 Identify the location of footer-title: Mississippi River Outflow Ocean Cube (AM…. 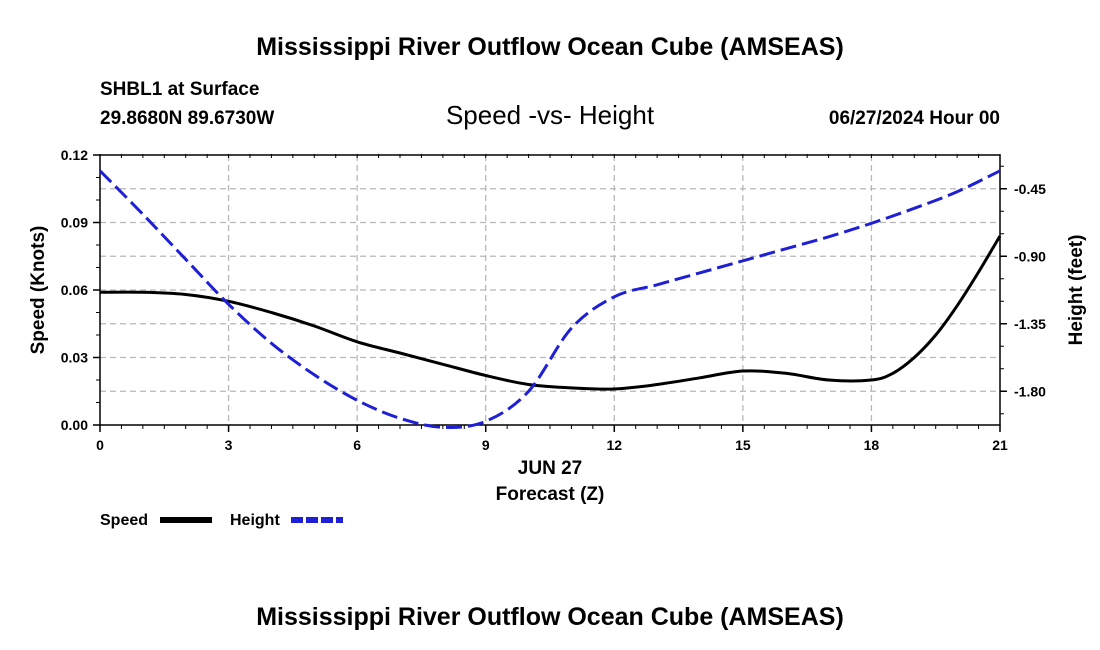
(550, 617).